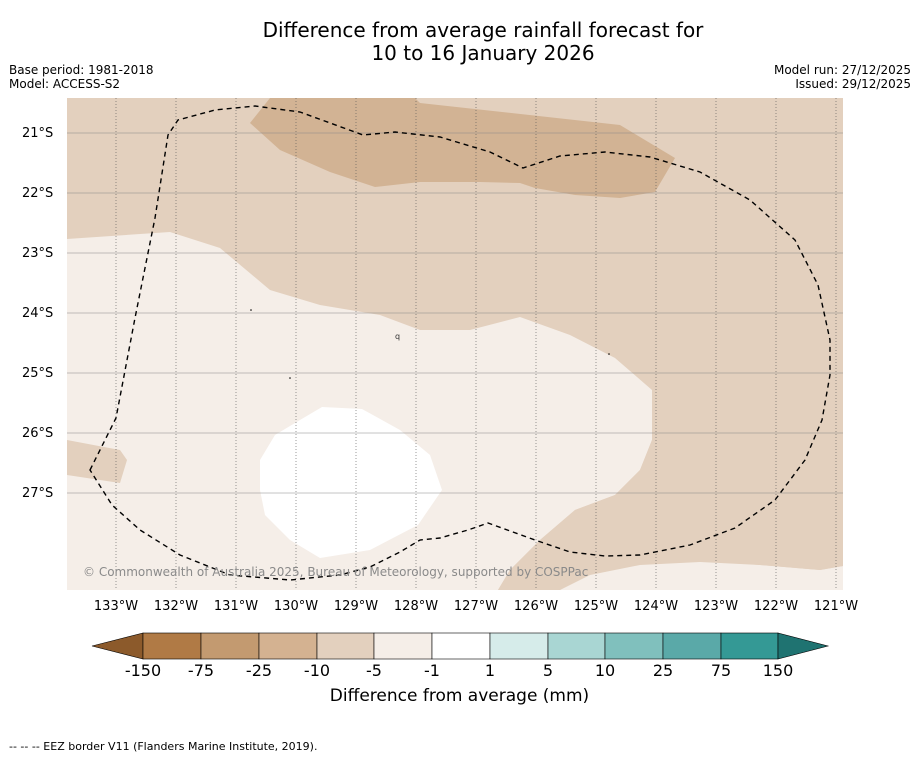  Describe the element at coordinates (143, 670) in the screenshot. I see `colorbar-tick-label: -150` at that location.